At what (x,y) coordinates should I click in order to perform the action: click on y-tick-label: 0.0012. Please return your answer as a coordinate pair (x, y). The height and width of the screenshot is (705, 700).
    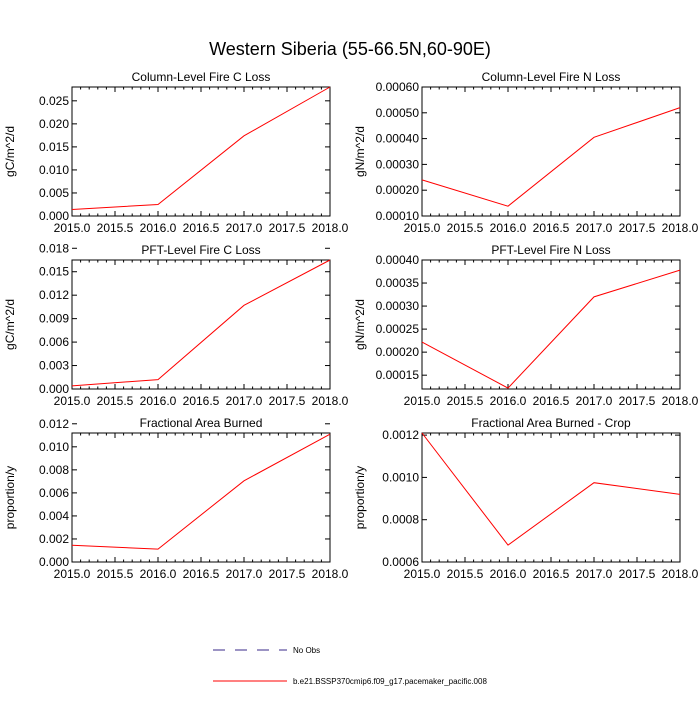
    Looking at the image, I should click on (400, 435).